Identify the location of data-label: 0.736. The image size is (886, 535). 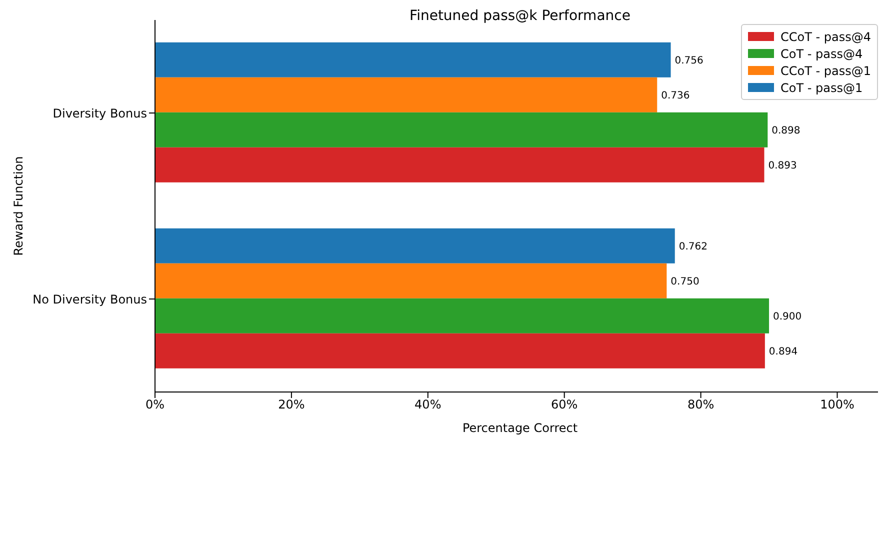
(675, 96).